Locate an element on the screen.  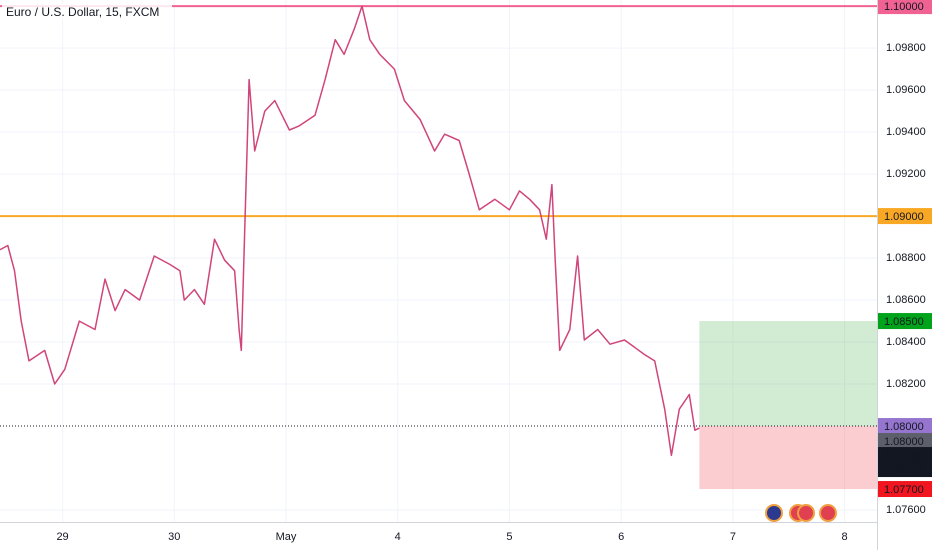
chart-title: Euro / U.S. Dollar, 15, FXCM is located at coordinates (82, 12).